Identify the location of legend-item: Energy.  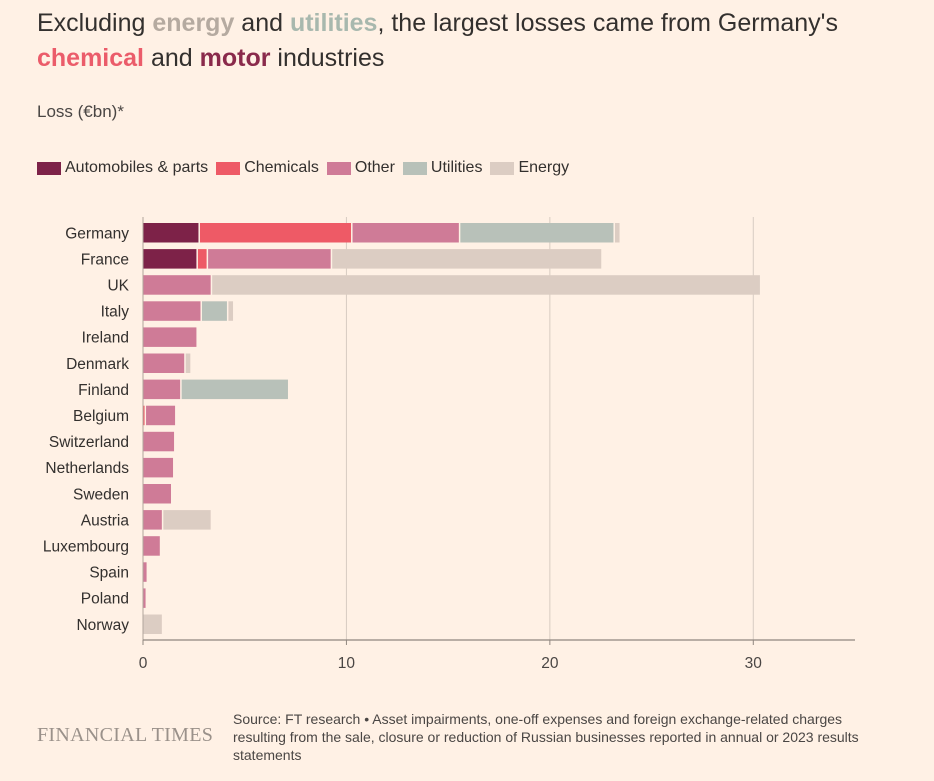
(529, 168).